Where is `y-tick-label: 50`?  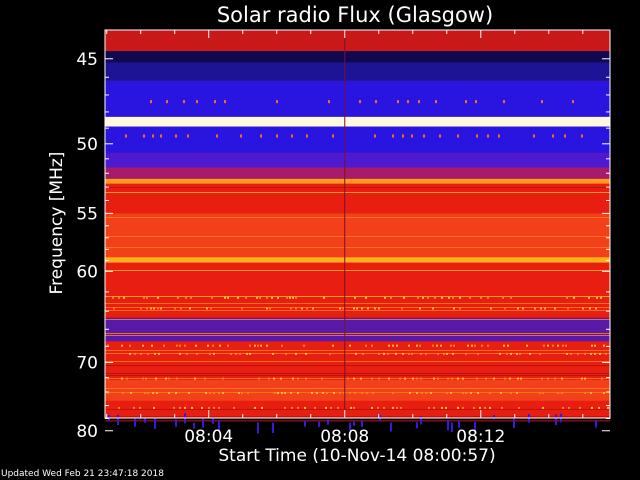 y-tick-label: 50 is located at coordinates (87, 145).